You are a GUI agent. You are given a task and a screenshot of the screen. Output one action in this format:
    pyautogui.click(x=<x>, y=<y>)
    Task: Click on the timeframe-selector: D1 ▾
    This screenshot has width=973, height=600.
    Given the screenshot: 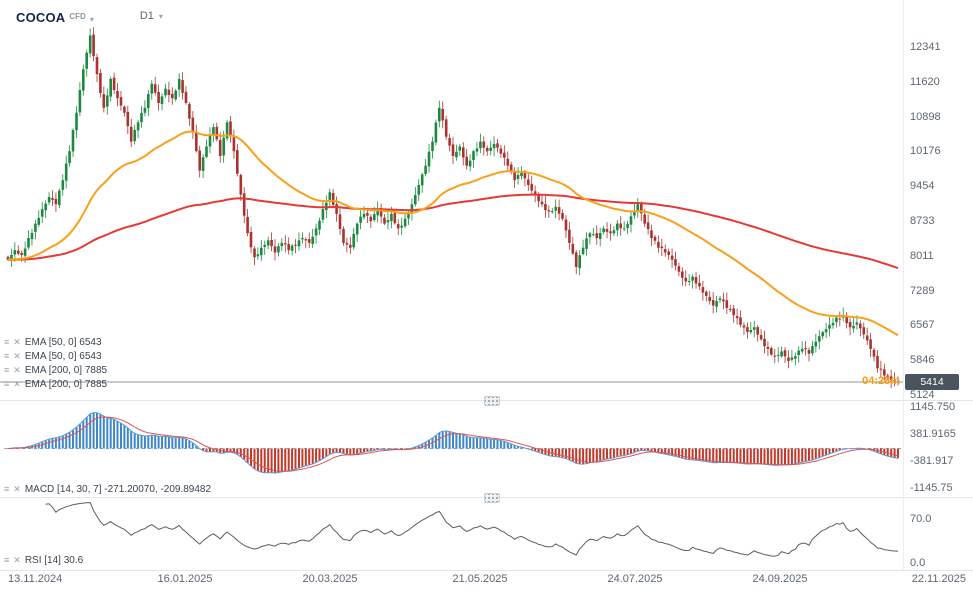 What is the action you would take?
    pyautogui.click(x=151, y=16)
    